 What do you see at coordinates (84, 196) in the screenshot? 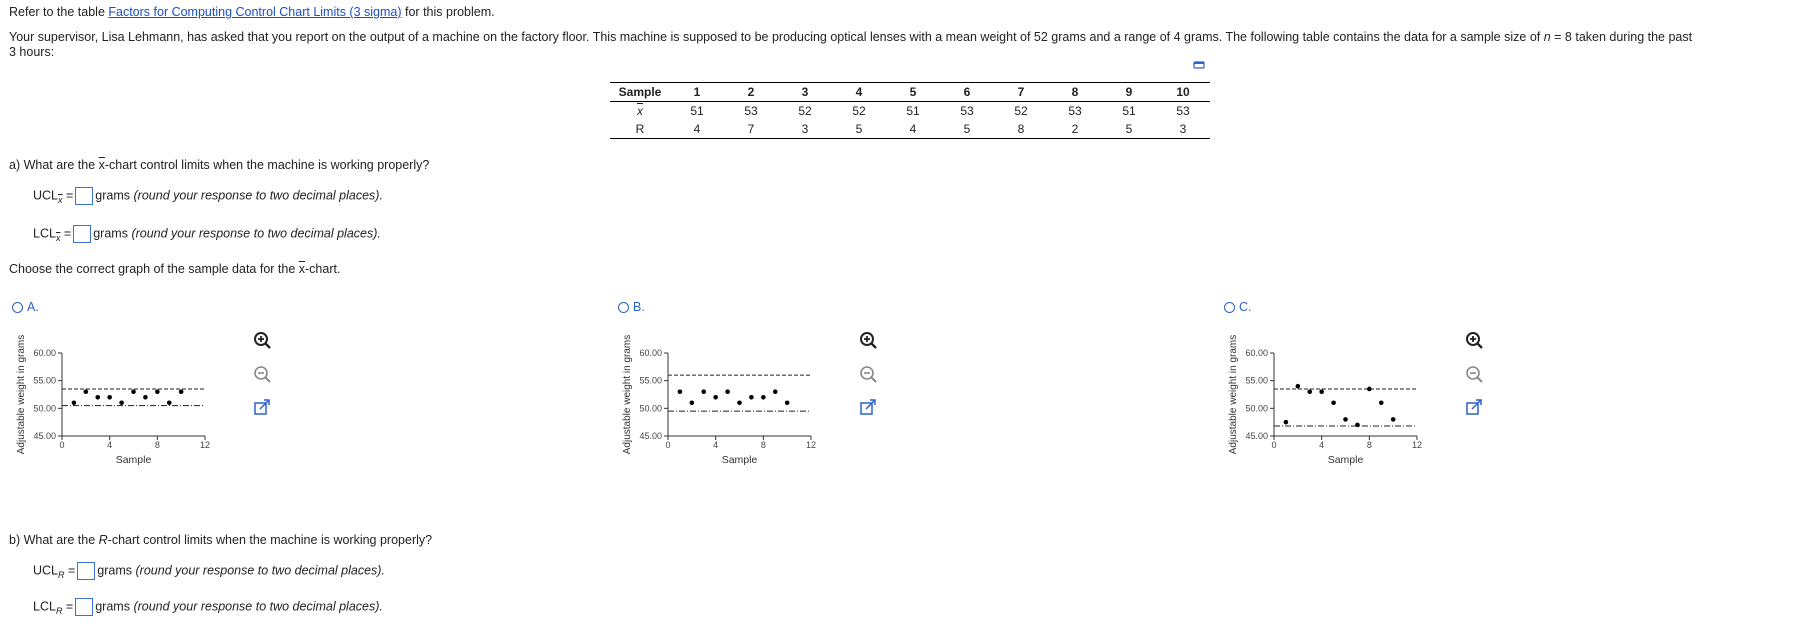
I see `ucl-x-input` at bounding box center [84, 196].